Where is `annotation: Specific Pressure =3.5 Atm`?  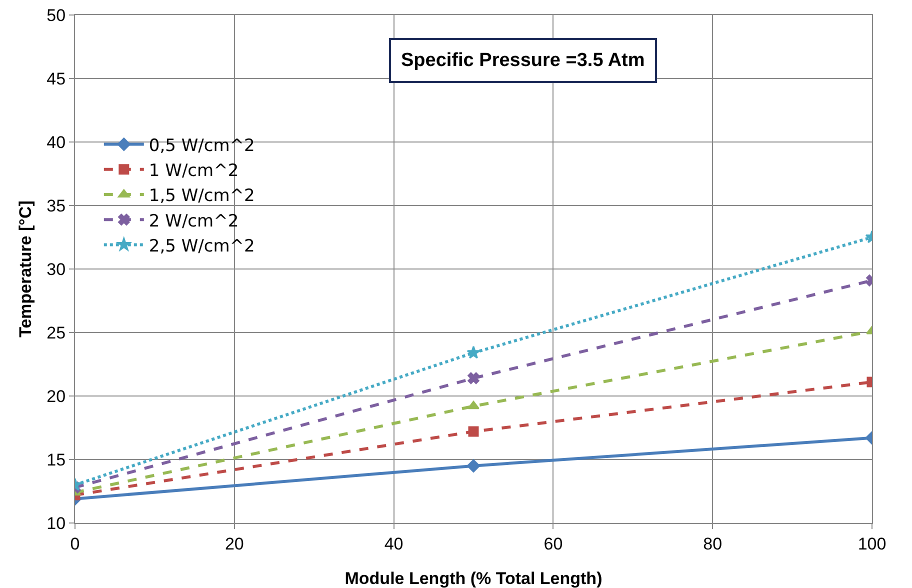
annotation: Specific Pressure =3.5 Atm is located at coordinates (523, 60).